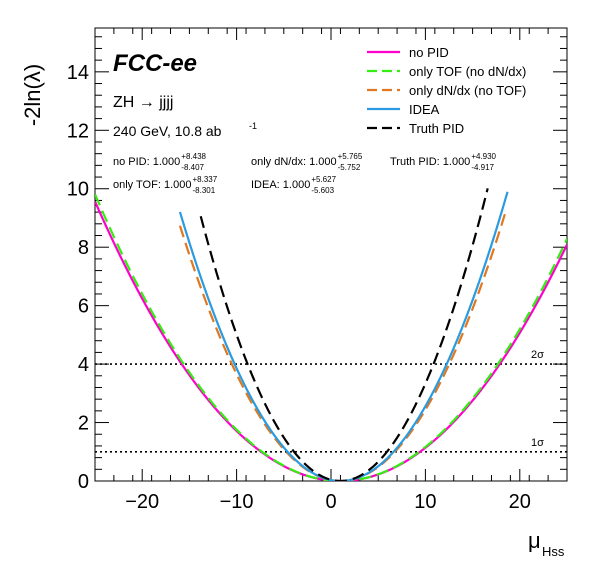 The image size is (596, 572). What do you see at coordinates (78, 131) in the screenshot?
I see `y-tick-label: 12` at bounding box center [78, 131].